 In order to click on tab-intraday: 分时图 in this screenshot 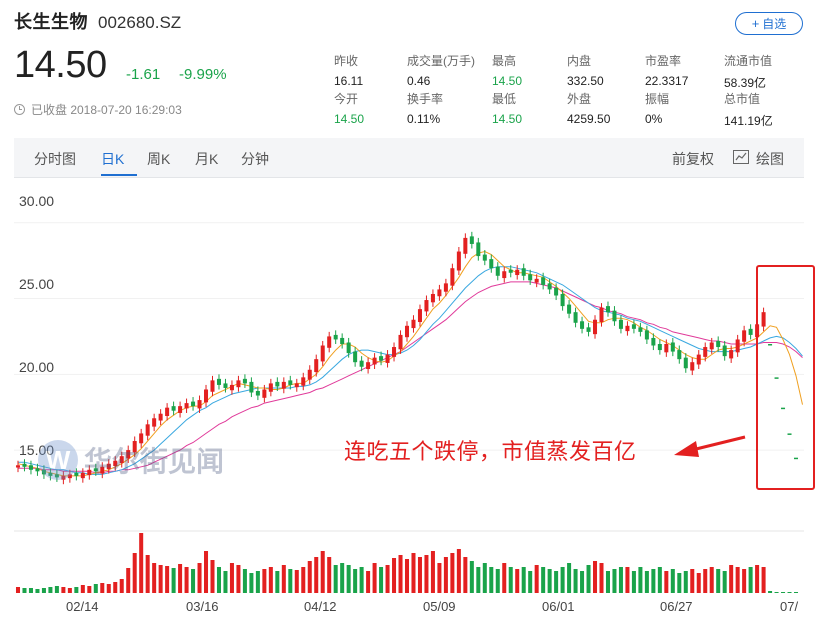, I will do `click(55, 159)`.